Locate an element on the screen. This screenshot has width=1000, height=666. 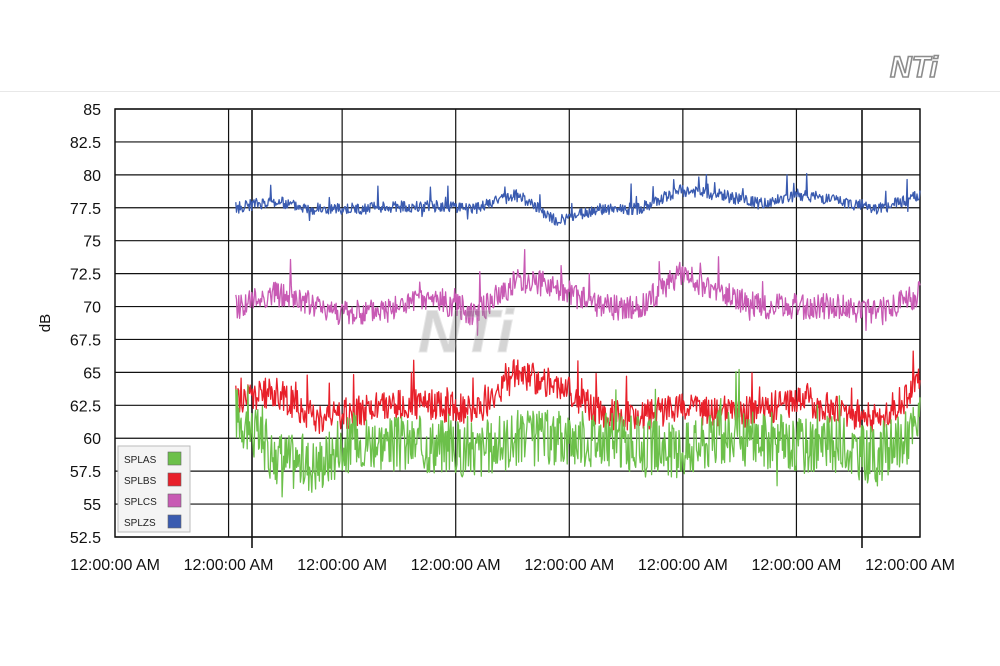
y-tick-label: 70 is located at coordinates (92, 308).